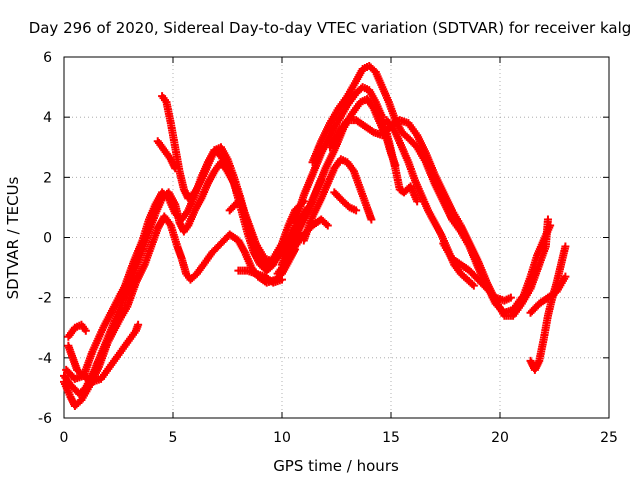 Image resolution: width=640 pixels, height=485 pixels. I want to click on series-pass-P, so click(345, 201).